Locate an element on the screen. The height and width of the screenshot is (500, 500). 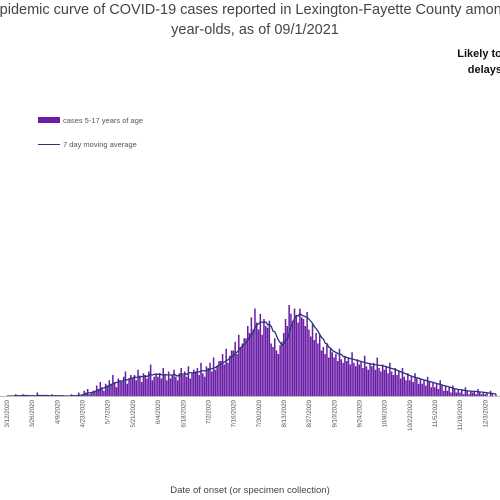
x-tick-label: 6/4/2020 is located at coordinates (158, 411).